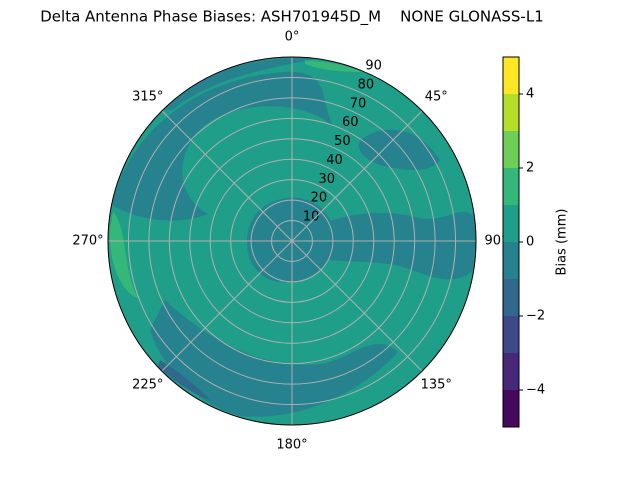  Describe the element at coordinates (147, 96) in the screenshot. I see `theta-tick-label: 315°` at that location.